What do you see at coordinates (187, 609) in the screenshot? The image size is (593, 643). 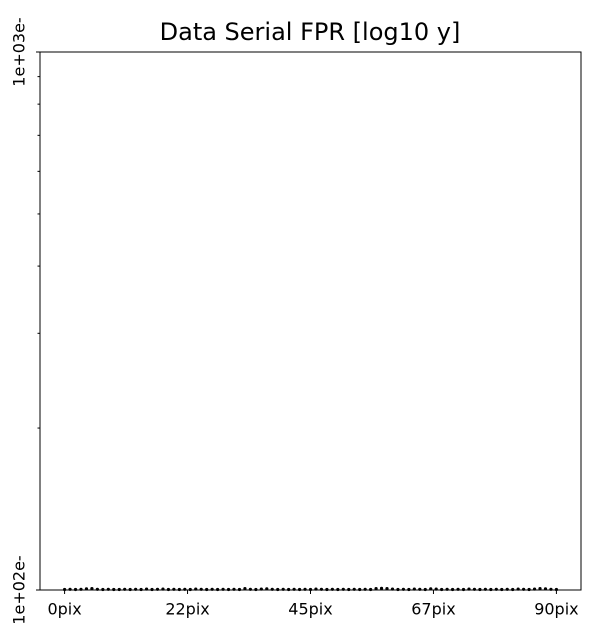 I see `x-tick-label: 22pix` at bounding box center [187, 609].